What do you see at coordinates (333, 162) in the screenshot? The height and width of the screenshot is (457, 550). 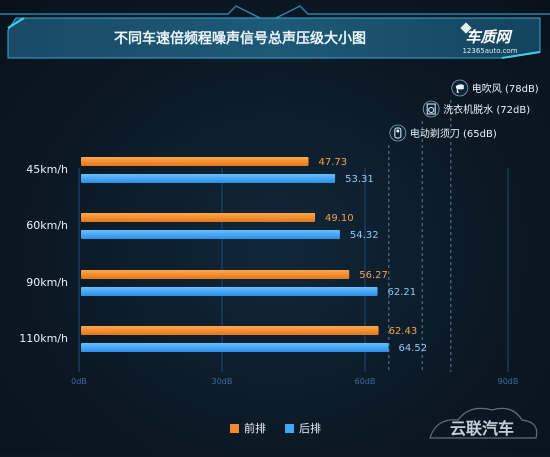 I see `value-label-front: 47.73` at bounding box center [333, 162].